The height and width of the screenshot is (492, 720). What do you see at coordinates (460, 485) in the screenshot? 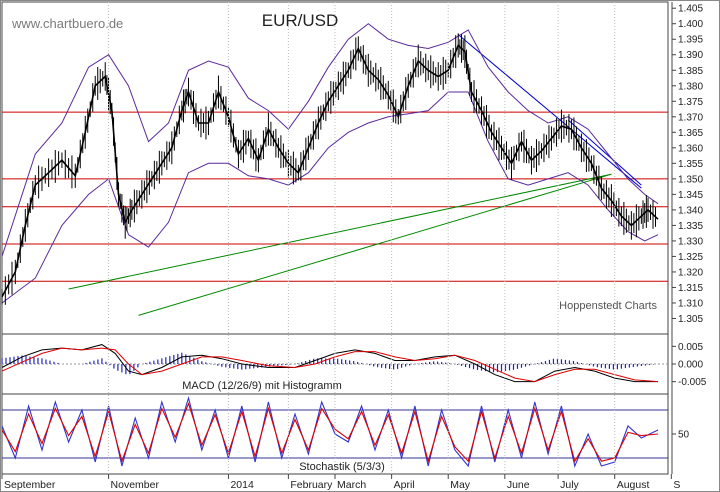
I see `x-tick-label: May` at bounding box center [460, 485].